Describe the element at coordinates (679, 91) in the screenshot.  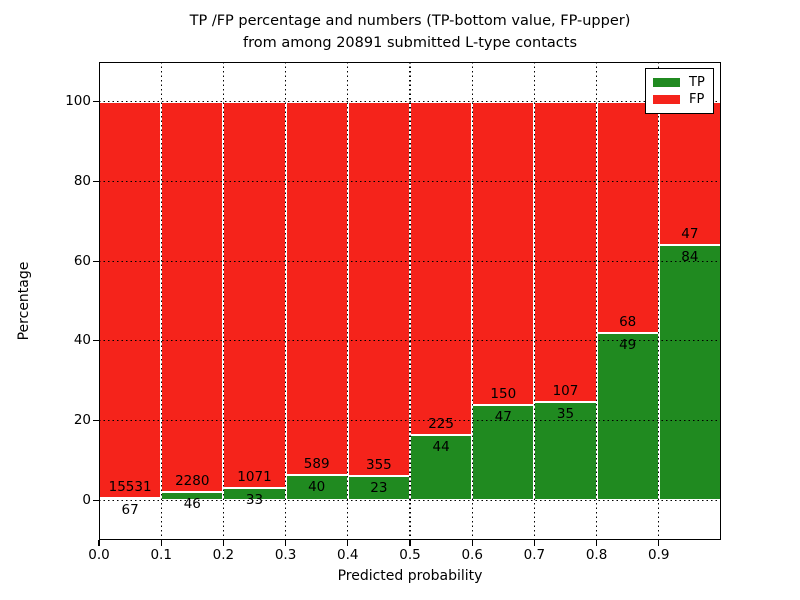
I see `legend: TP FP` at that location.